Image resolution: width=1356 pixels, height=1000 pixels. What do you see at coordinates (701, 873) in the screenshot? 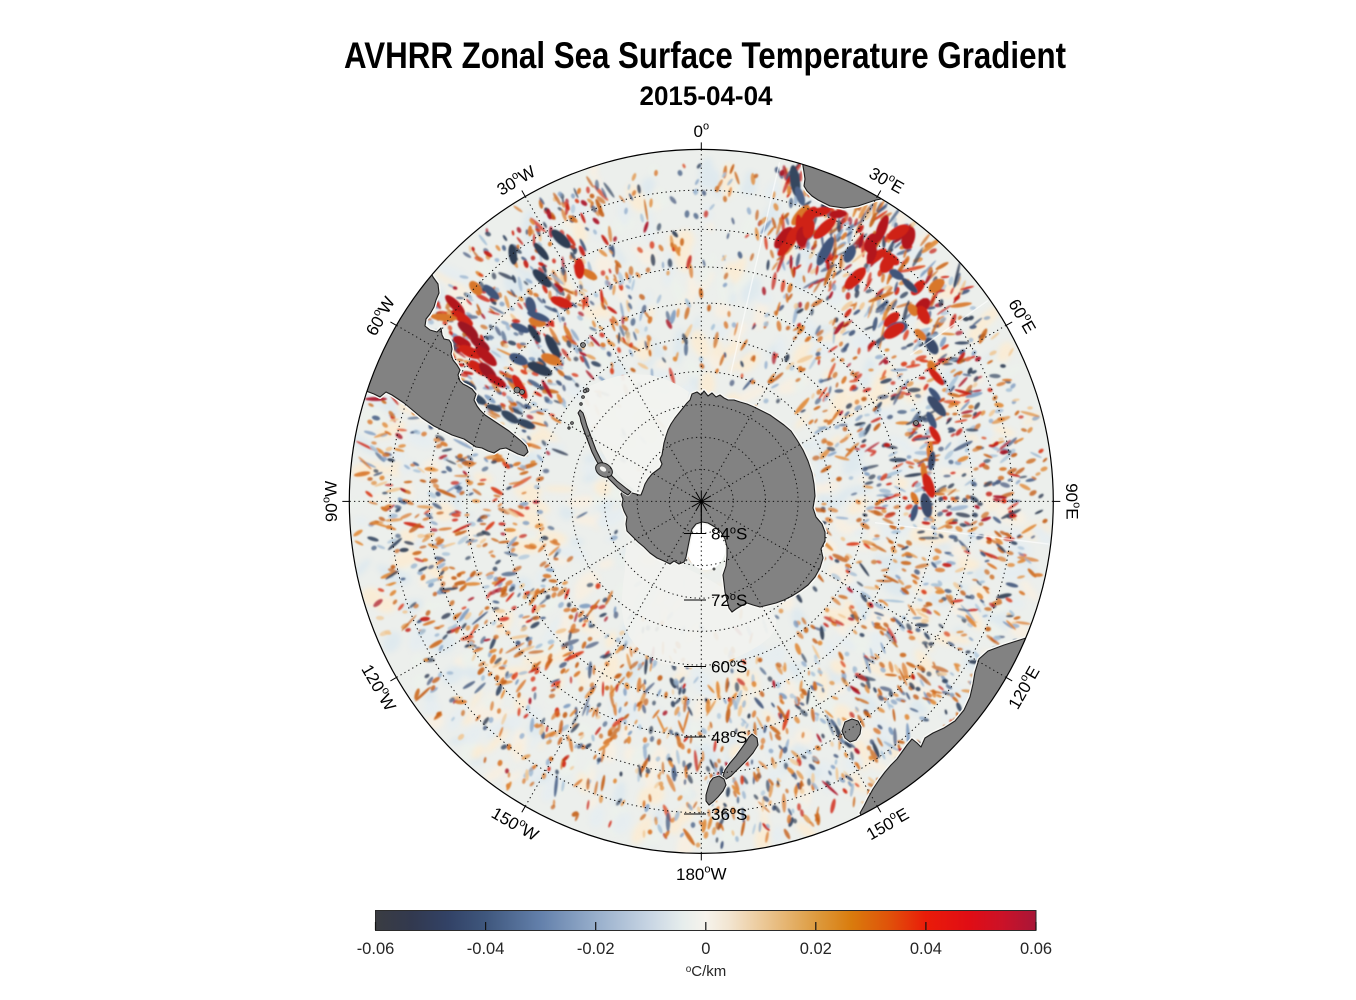
I see `svg-text: 180oW` at bounding box center [701, 873].